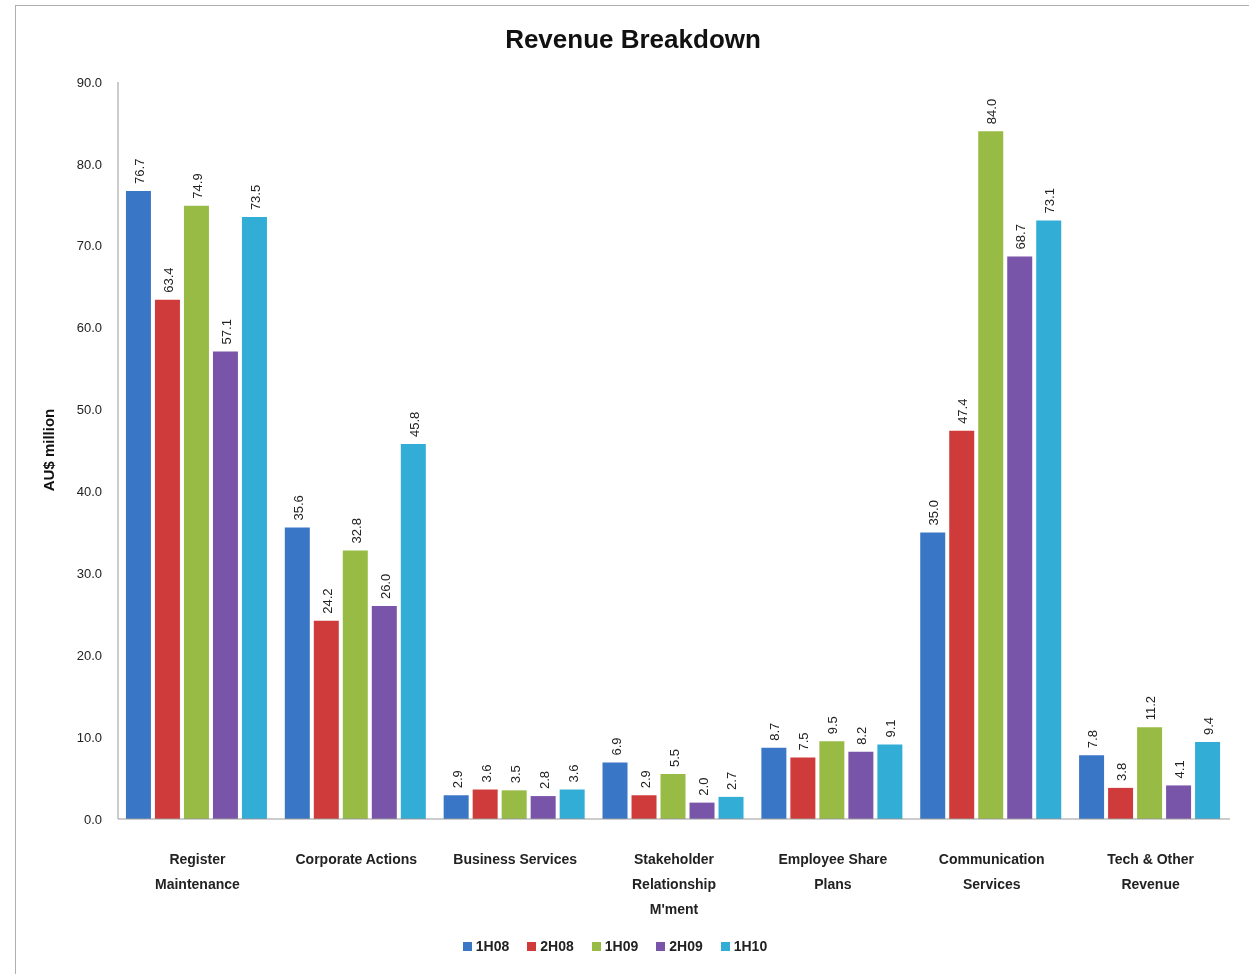 The height and width of the screenshot is (974, 1249). I want to click on y-tick-label: 30.0, so click(89, 573).